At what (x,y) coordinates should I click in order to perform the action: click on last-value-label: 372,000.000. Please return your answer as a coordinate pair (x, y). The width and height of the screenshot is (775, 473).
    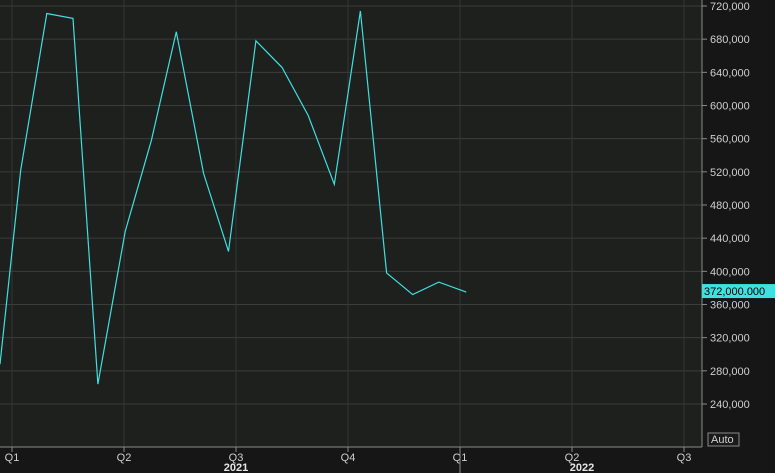
    Looking at the image, I should click on (734, 292).